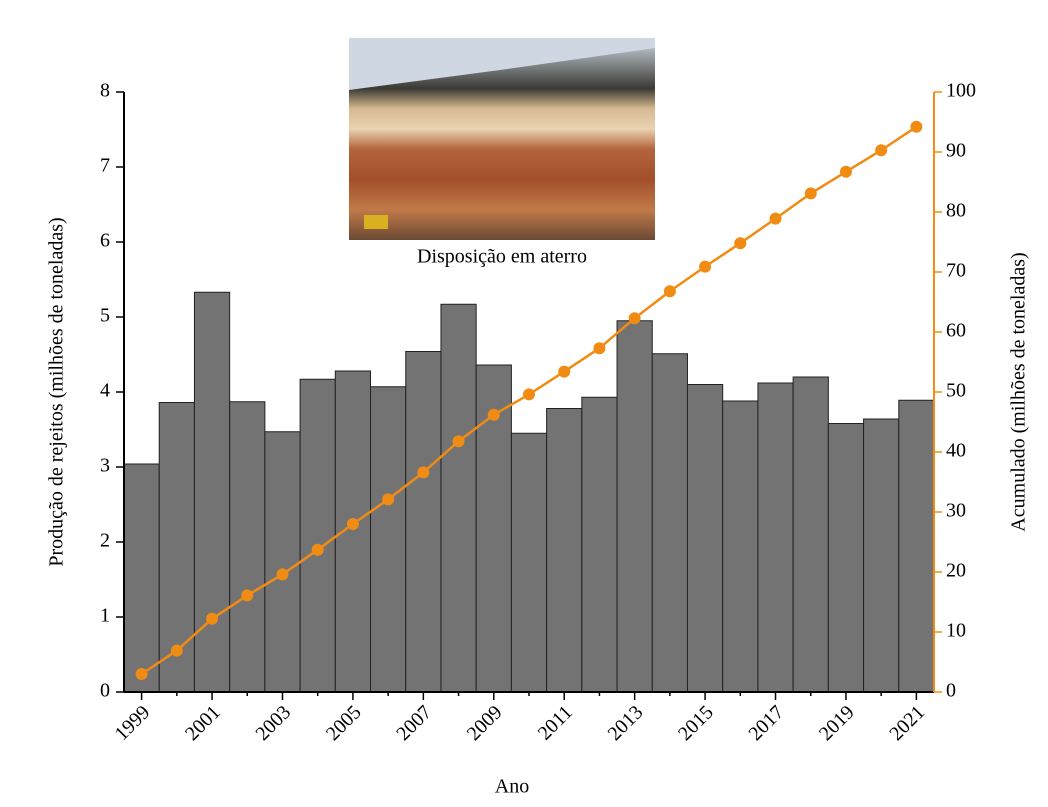  Describe the element at coordinates (956, 211) in the screenshot. I see `y2-tick-label: 80` at that location.